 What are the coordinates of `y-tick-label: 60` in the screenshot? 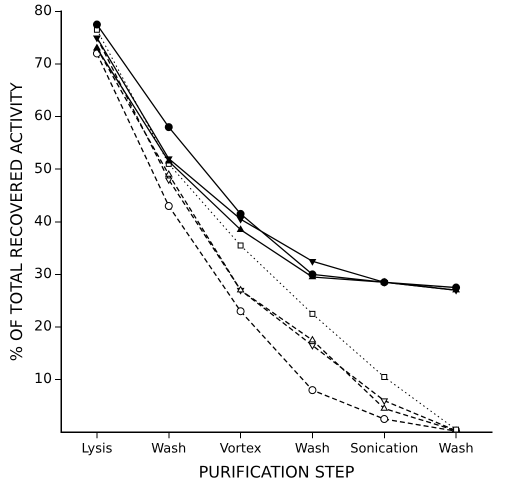 It's located at (43, 116).